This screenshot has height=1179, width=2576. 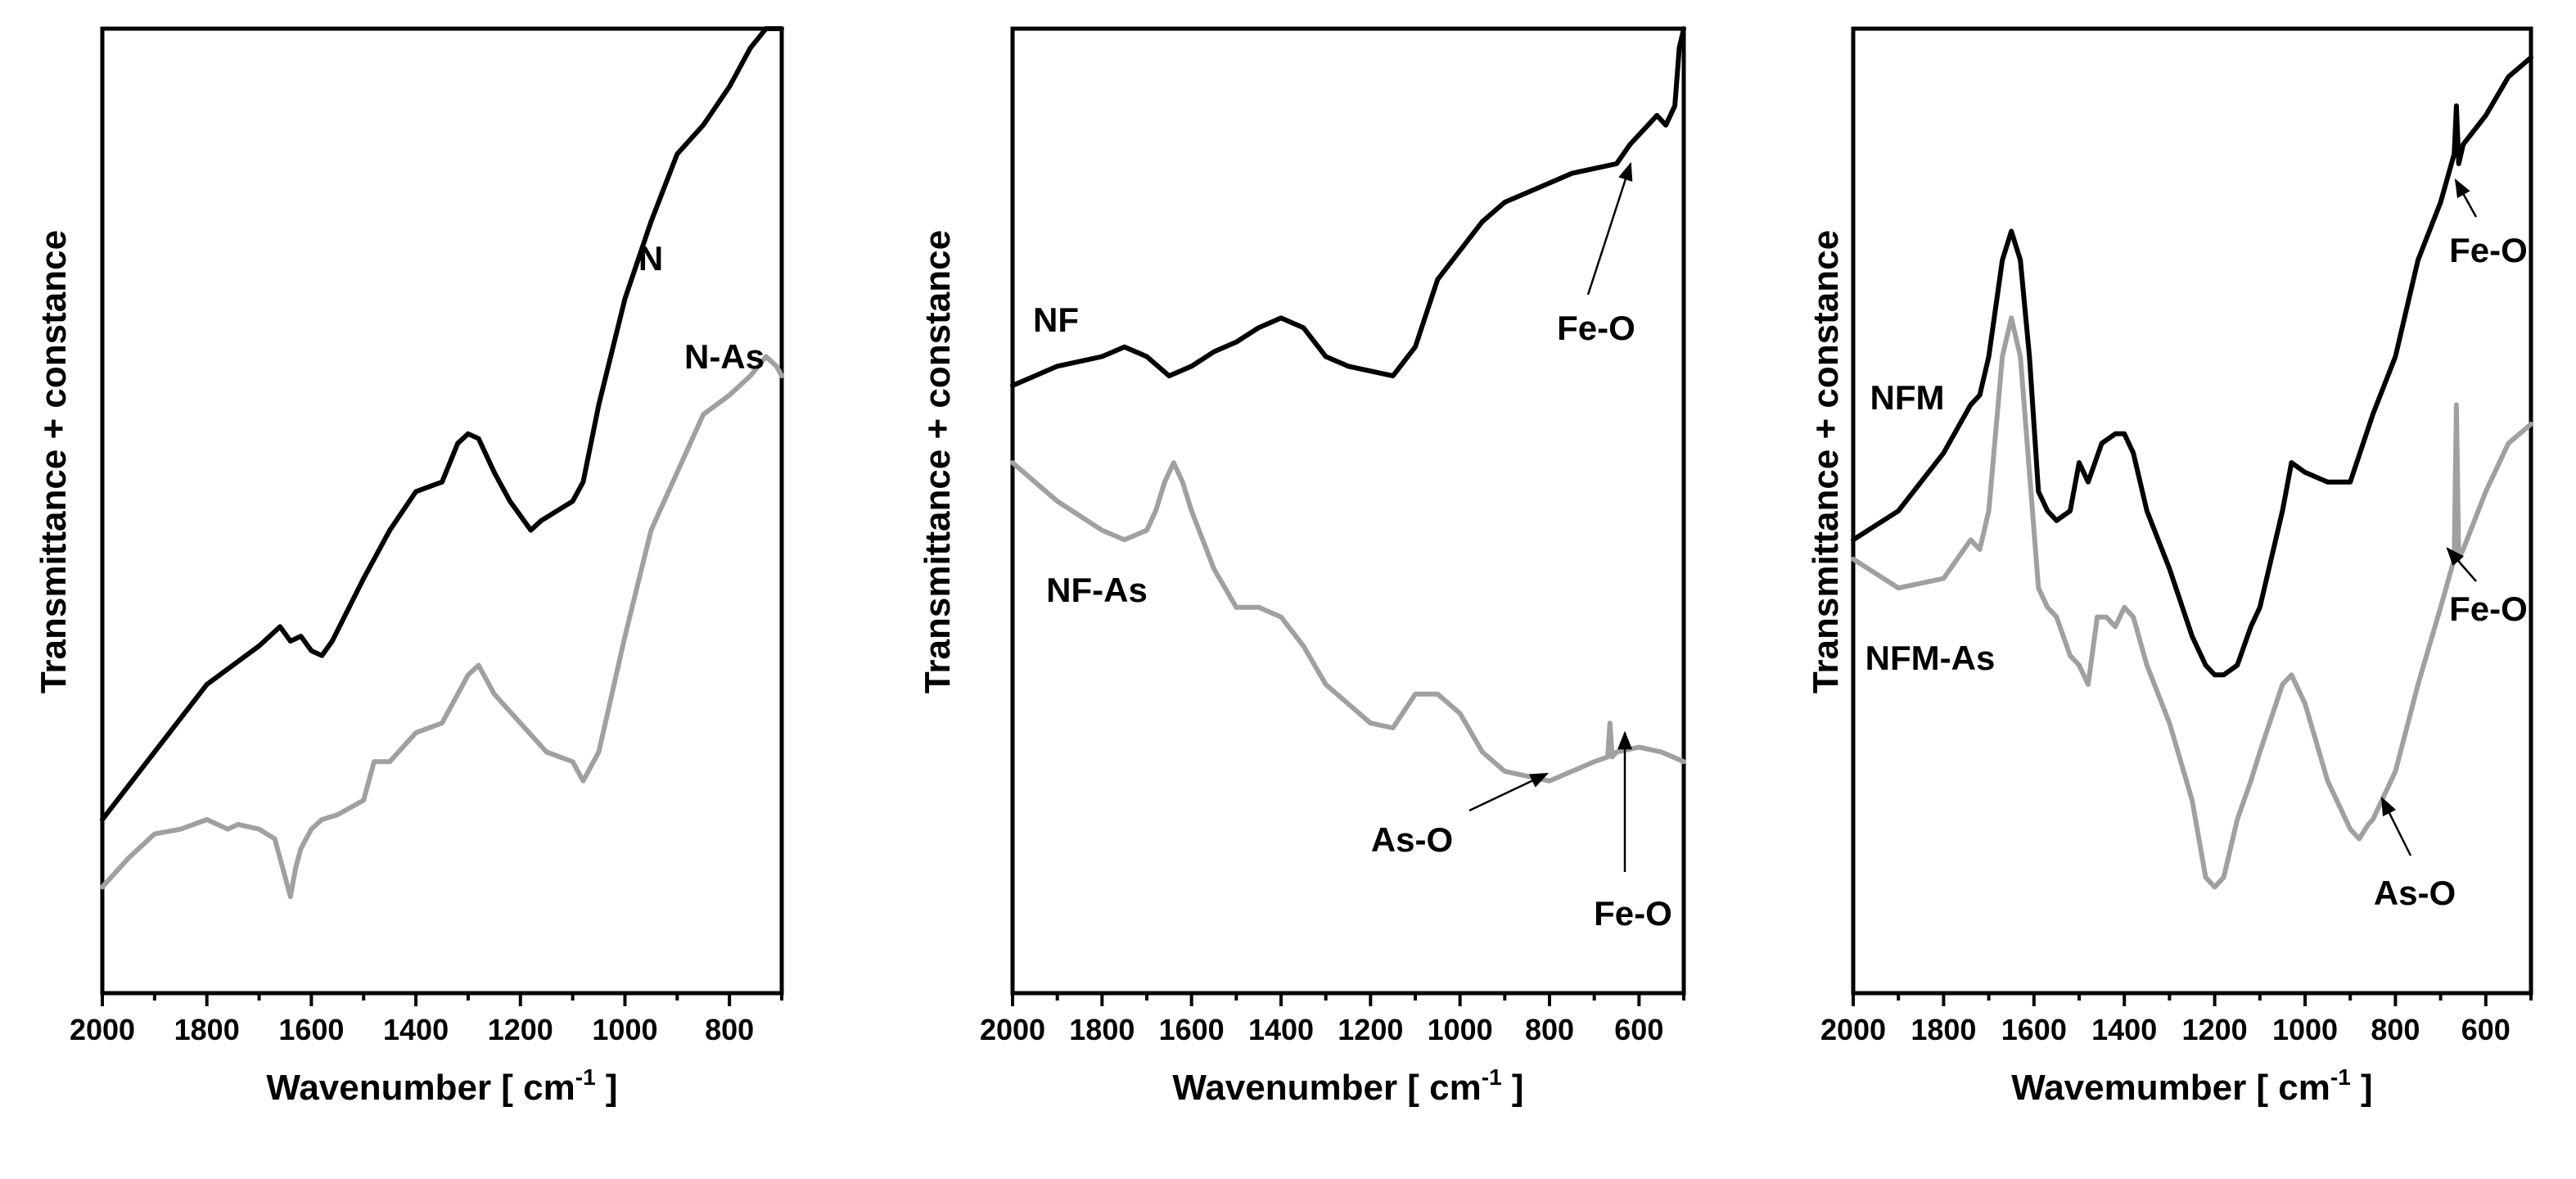 I want to click on annotation-label: N, so click(x=650, y=258).